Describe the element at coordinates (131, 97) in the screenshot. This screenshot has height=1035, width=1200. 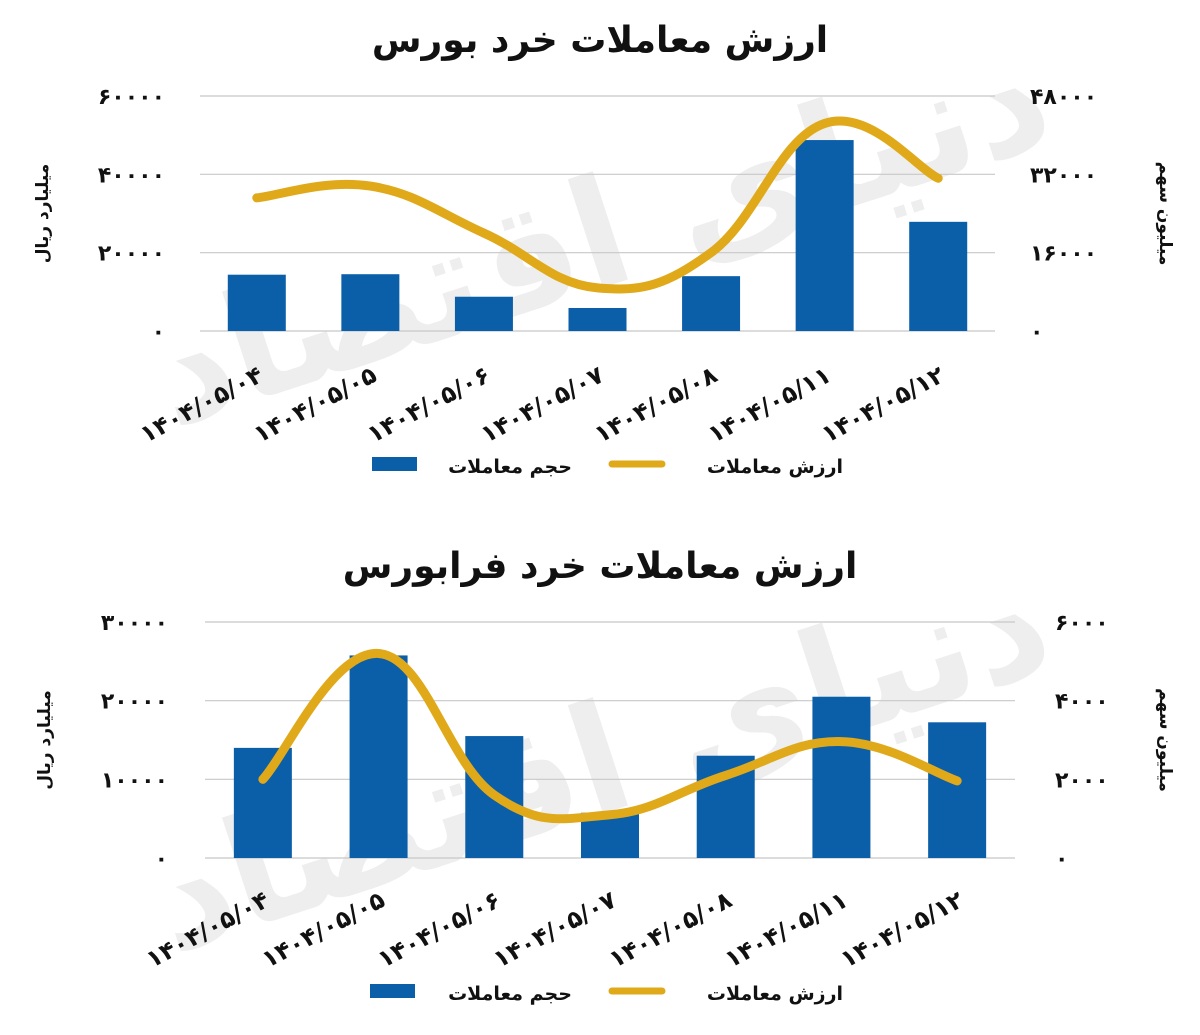
I see `y-tick-left: ۶۰۰۰۰` at that location.